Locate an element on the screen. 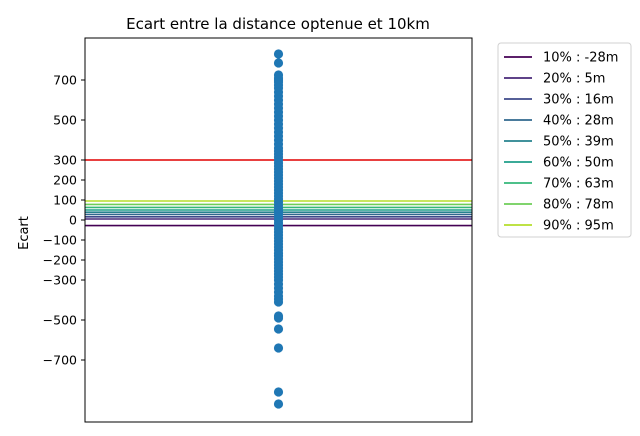  legend-label: 80% : 78m is located at coordinates (578, 205).